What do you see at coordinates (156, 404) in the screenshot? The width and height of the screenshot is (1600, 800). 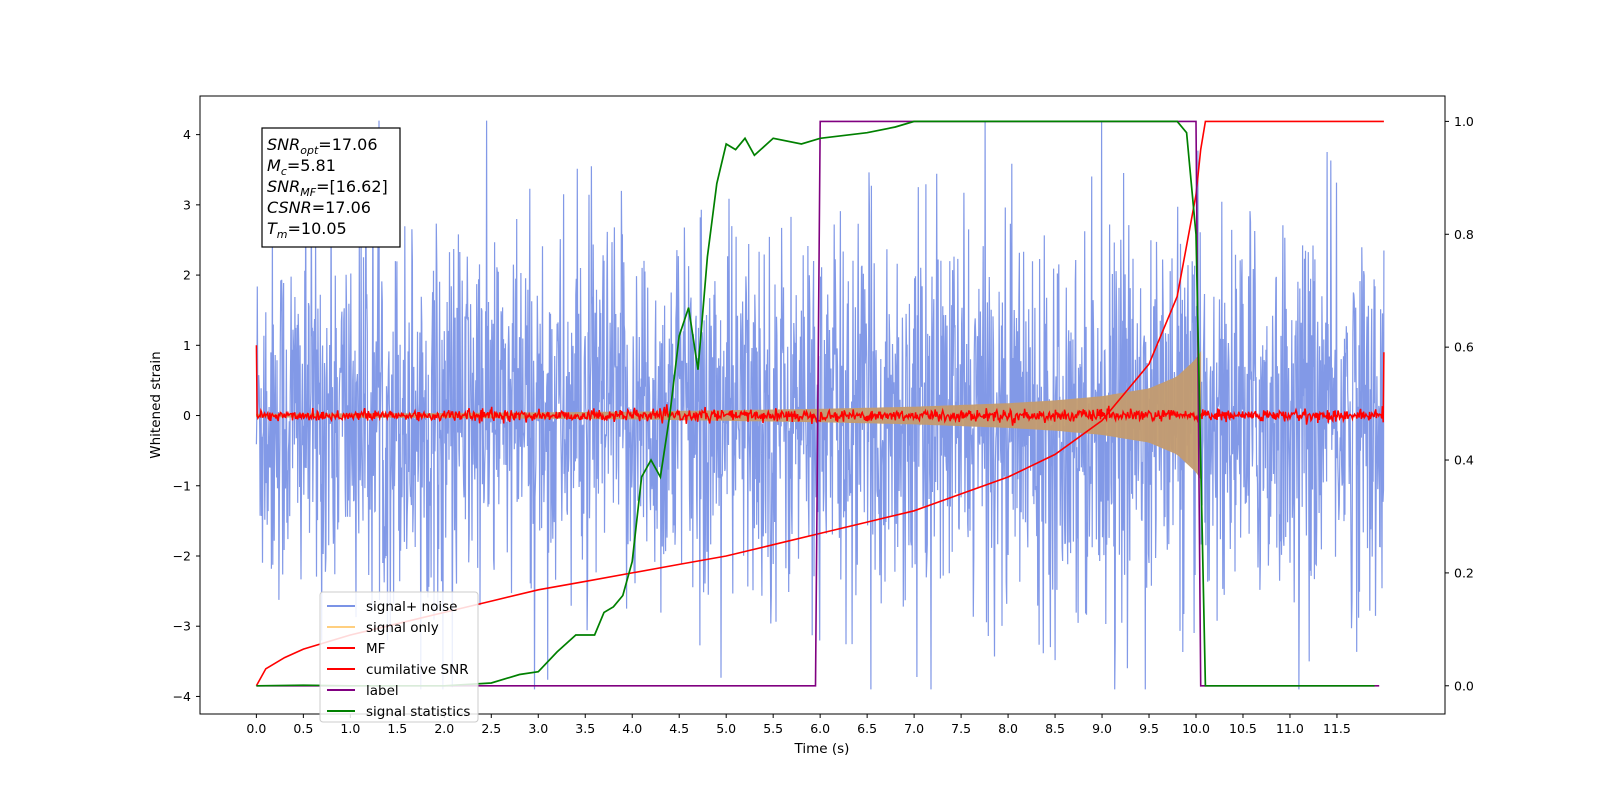 I see `y-axis-label: Whitened strain` at bounding box center [156, 404].